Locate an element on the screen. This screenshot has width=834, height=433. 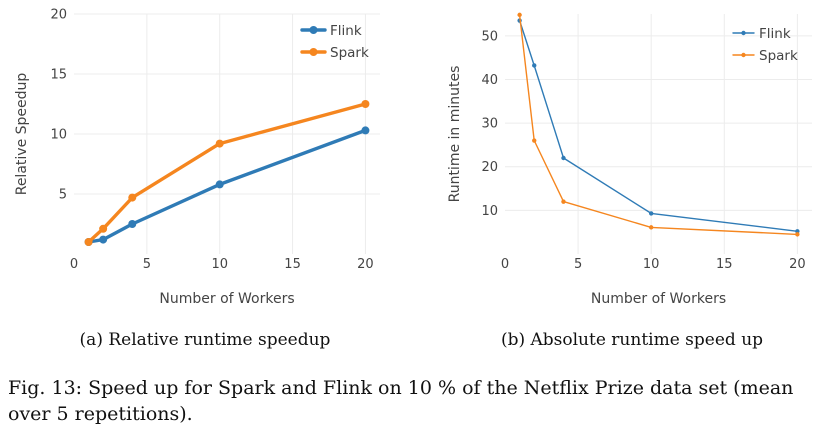
figure-caption-line-2: over 5 repetitions). is located at coordinates (100, 414).